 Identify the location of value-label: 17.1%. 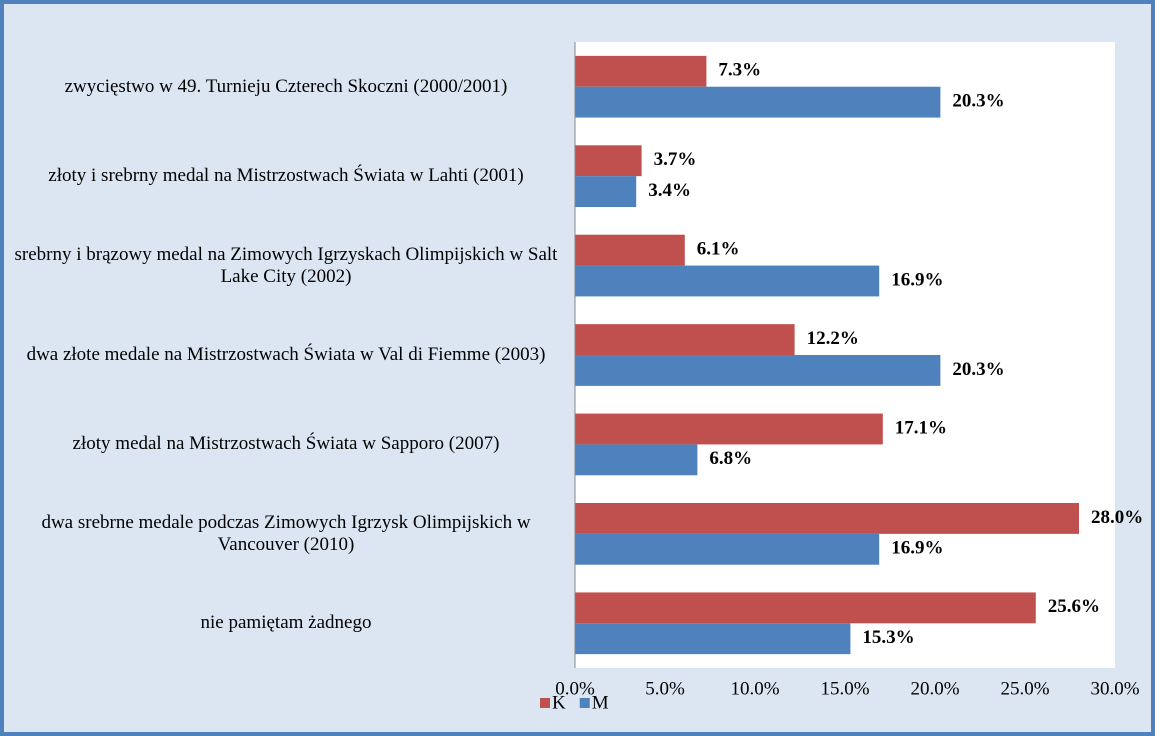
(921, 427).